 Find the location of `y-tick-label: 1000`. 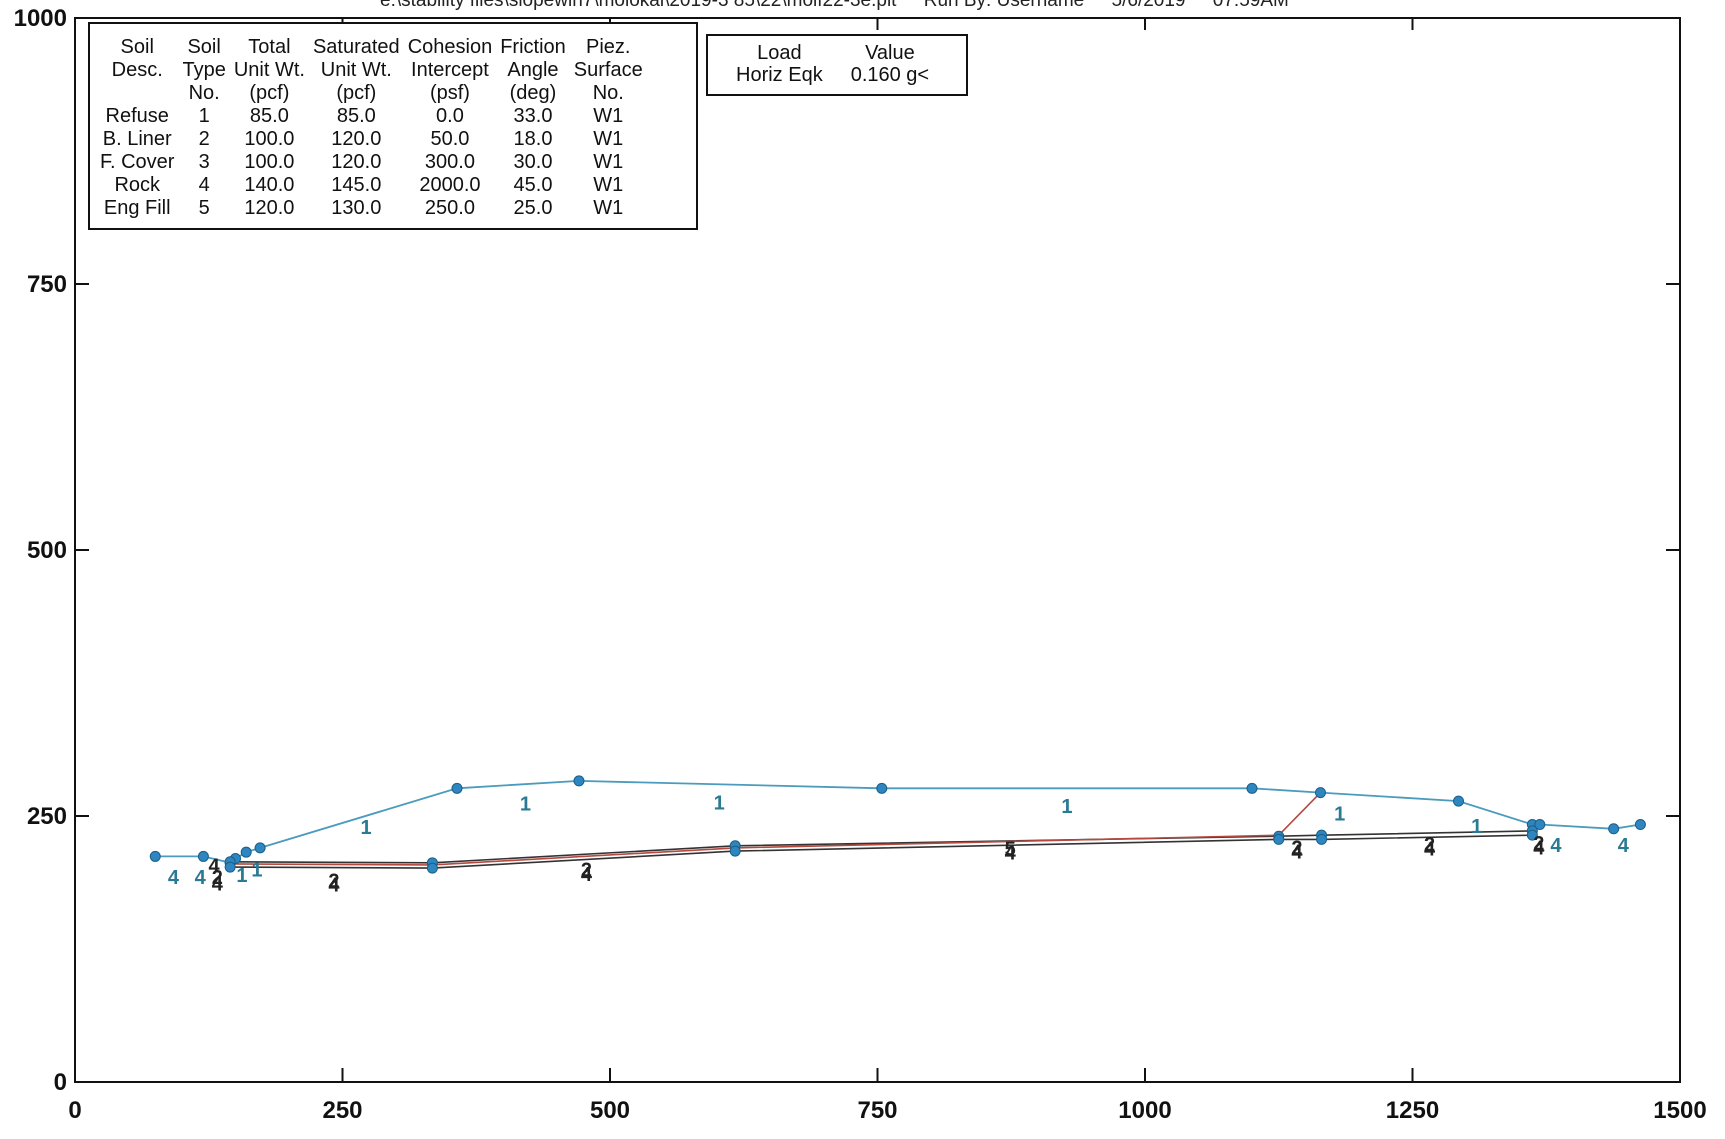

y-tick-label: 1000 is located at coordinates (40, 18).